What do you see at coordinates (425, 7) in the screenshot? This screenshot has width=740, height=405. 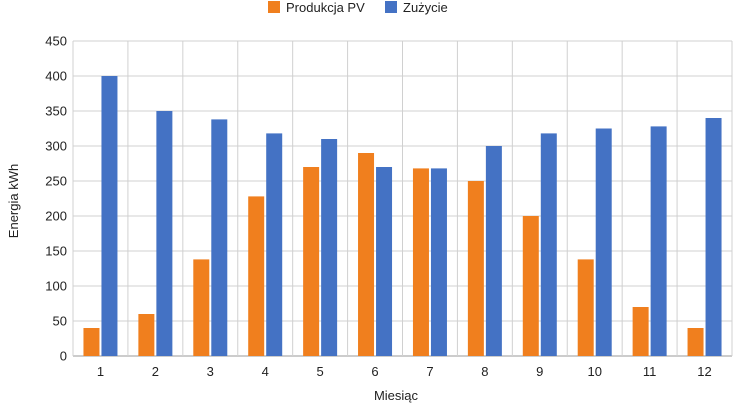 I see `legend-label-consumption: Zużycie` at bounding box center [425, 7].